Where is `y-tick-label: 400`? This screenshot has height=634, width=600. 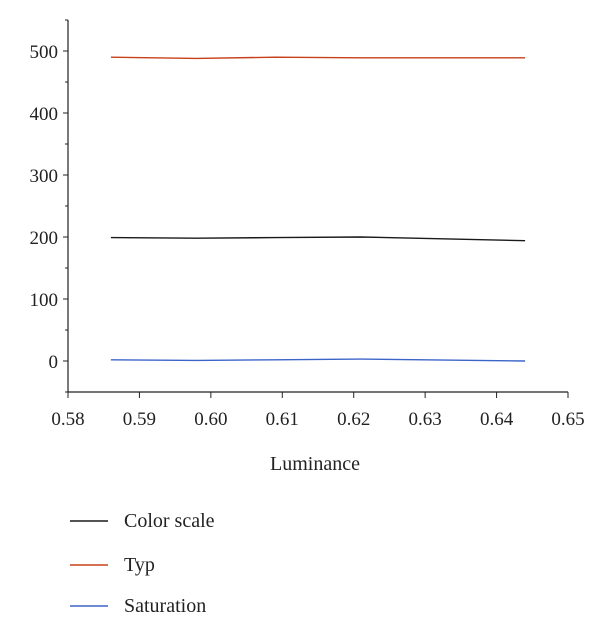 y-tick-label: 400 is located at coordinates (44, 114).